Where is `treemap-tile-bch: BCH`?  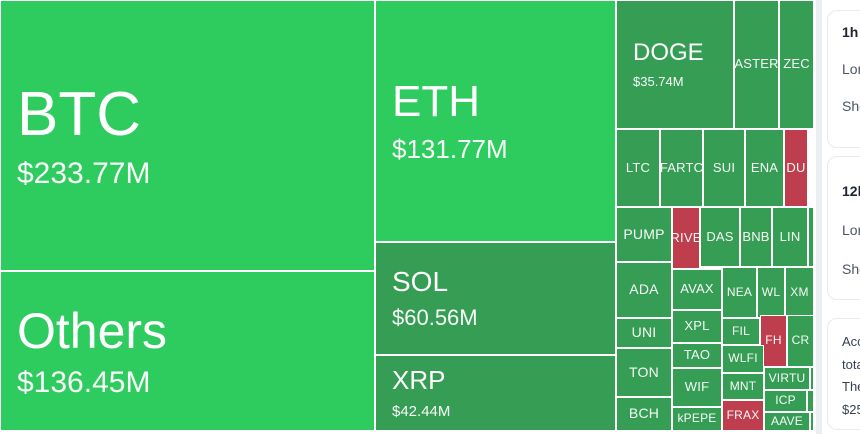
treemap-tile-bch: BCH is located at coordinates (644, 414).